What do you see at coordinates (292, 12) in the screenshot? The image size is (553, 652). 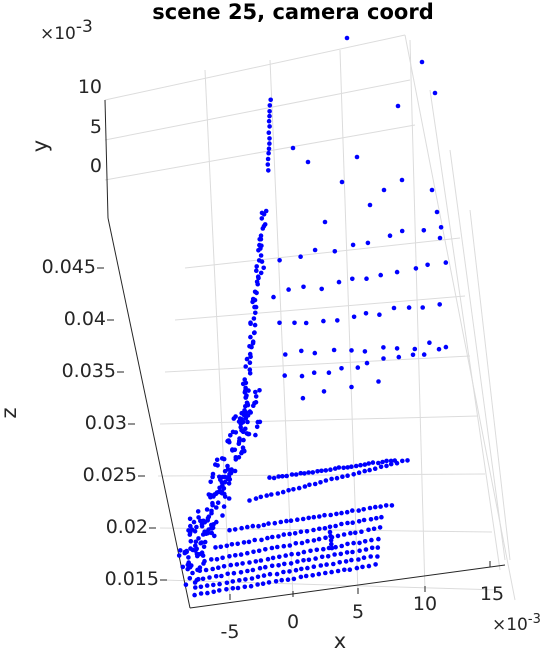 I see `chart-title: scene 25, camera coord` at bounding box center [292, 12].